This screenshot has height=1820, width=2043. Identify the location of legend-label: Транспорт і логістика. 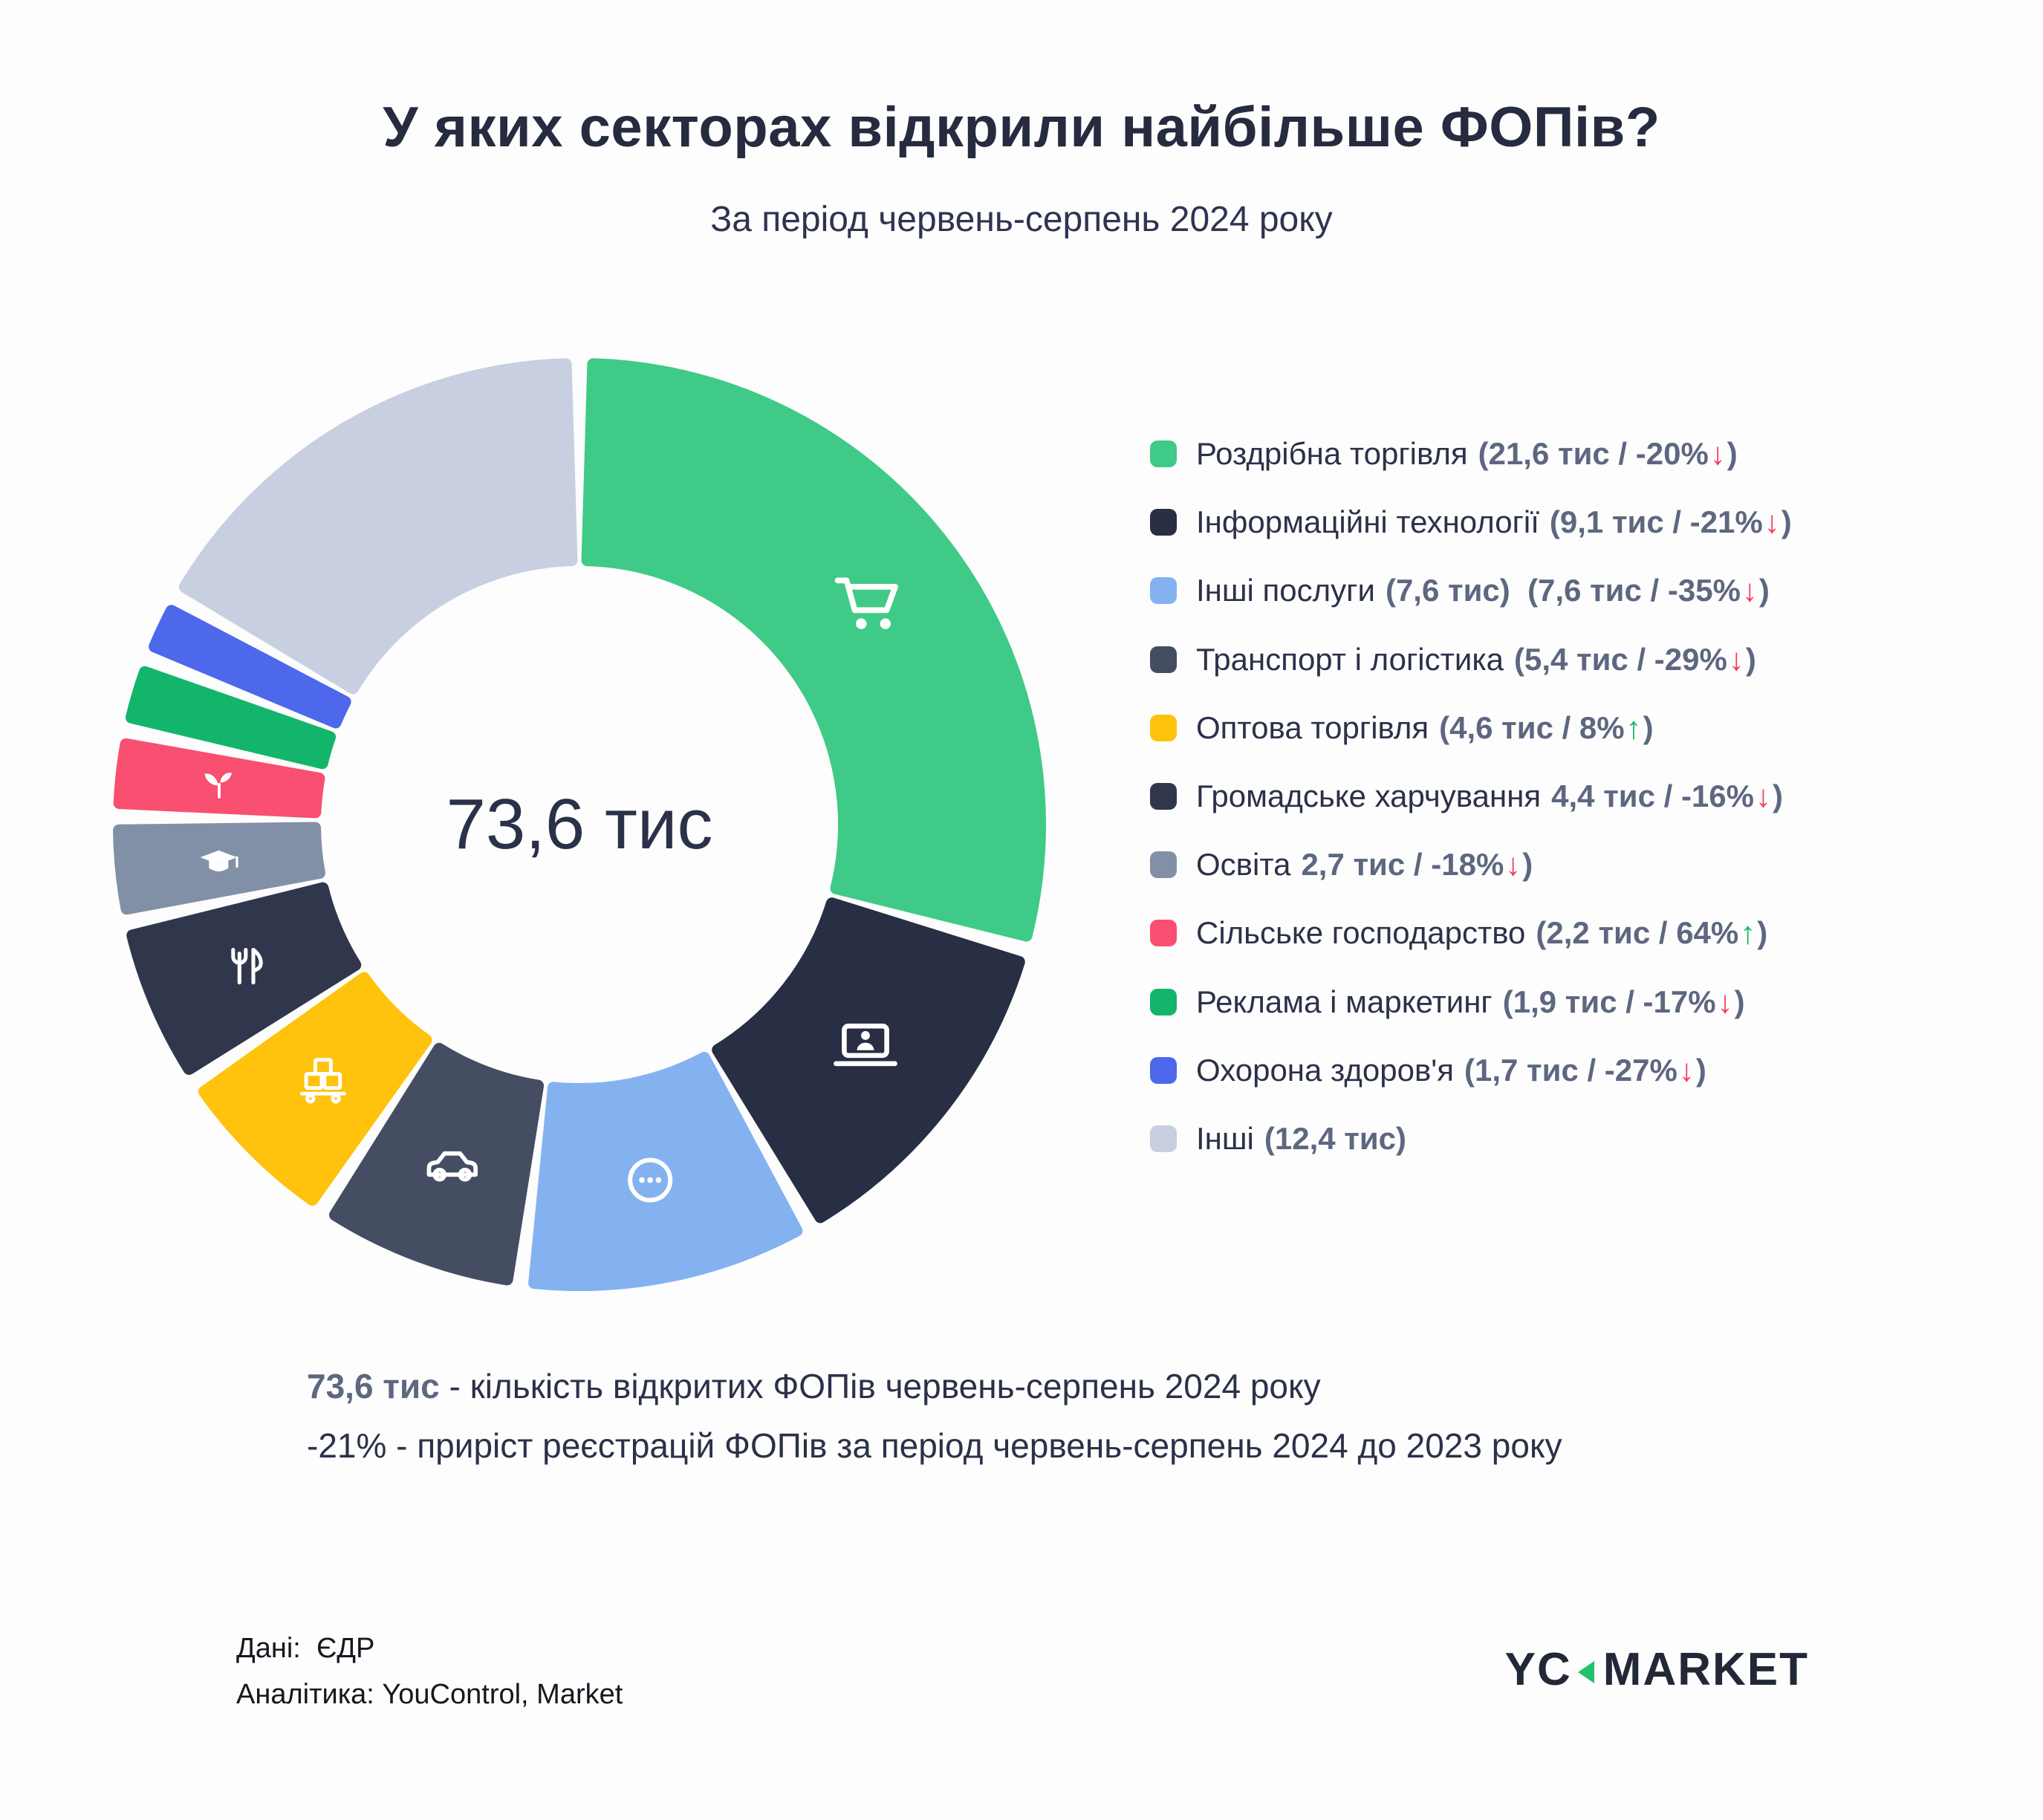
(1350, 659).